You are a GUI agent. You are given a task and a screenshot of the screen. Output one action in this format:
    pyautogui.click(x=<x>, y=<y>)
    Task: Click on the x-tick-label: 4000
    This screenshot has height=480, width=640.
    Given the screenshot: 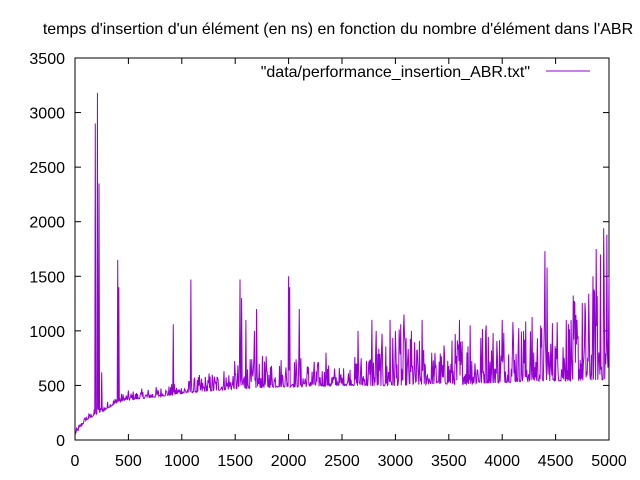 What is the action you would take?
    pyautogui.click(x=502, y=461)
    